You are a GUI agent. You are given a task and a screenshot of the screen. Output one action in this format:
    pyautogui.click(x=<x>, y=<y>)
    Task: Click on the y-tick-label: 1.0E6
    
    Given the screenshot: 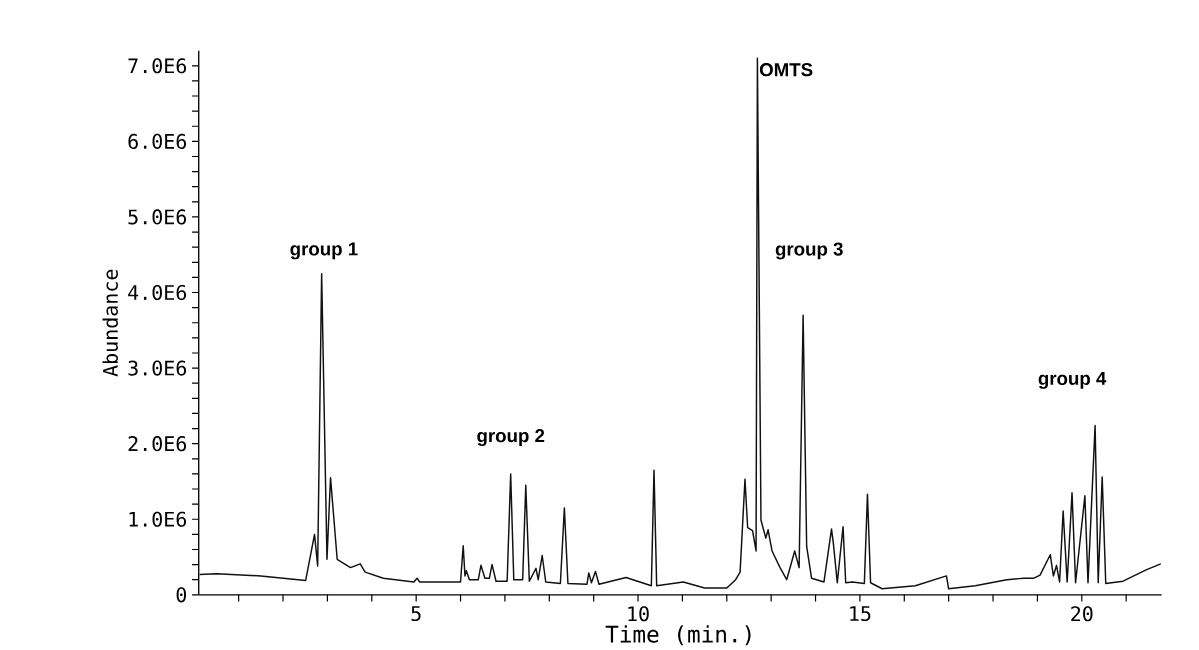 What is the action you would take?
    pyautogui.click(x=158, y=519)
    